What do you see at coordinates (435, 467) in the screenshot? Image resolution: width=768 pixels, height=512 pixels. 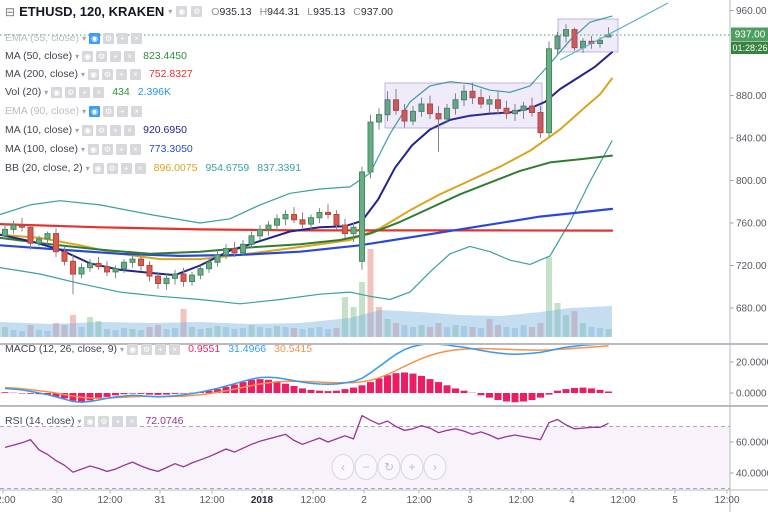 I see `pan-right-button: ›` at bounding box center [435, 467].